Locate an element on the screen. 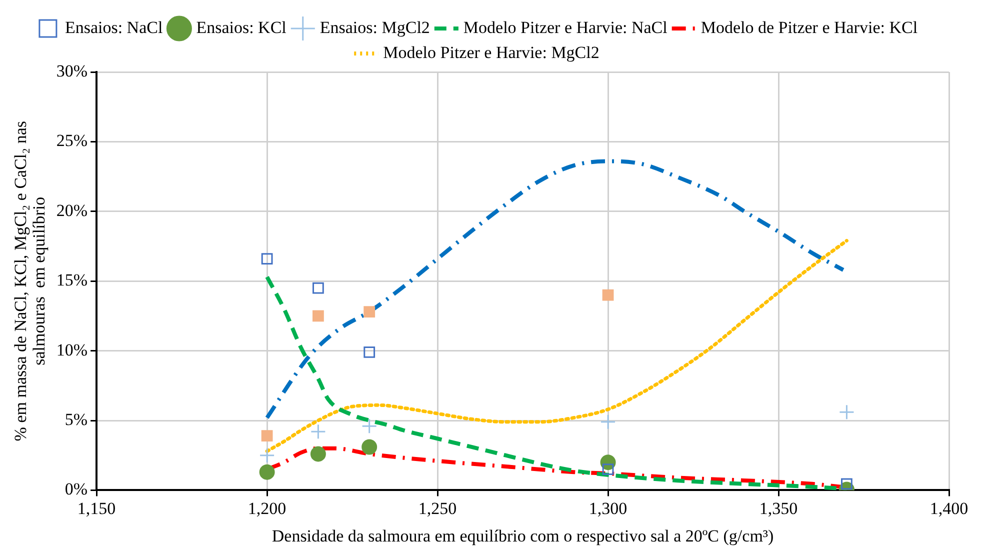 Image resolution: width=987 pixels, height=559 pixels. legend-label: Ensaios: NaCl is located at coordinates (113, 27).